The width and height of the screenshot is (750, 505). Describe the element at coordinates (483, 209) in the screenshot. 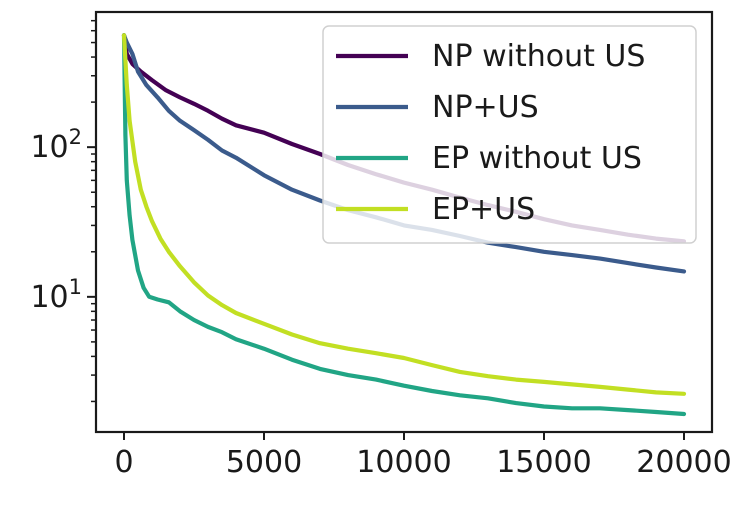

I see `legend-label-3: EP+US` at that location.